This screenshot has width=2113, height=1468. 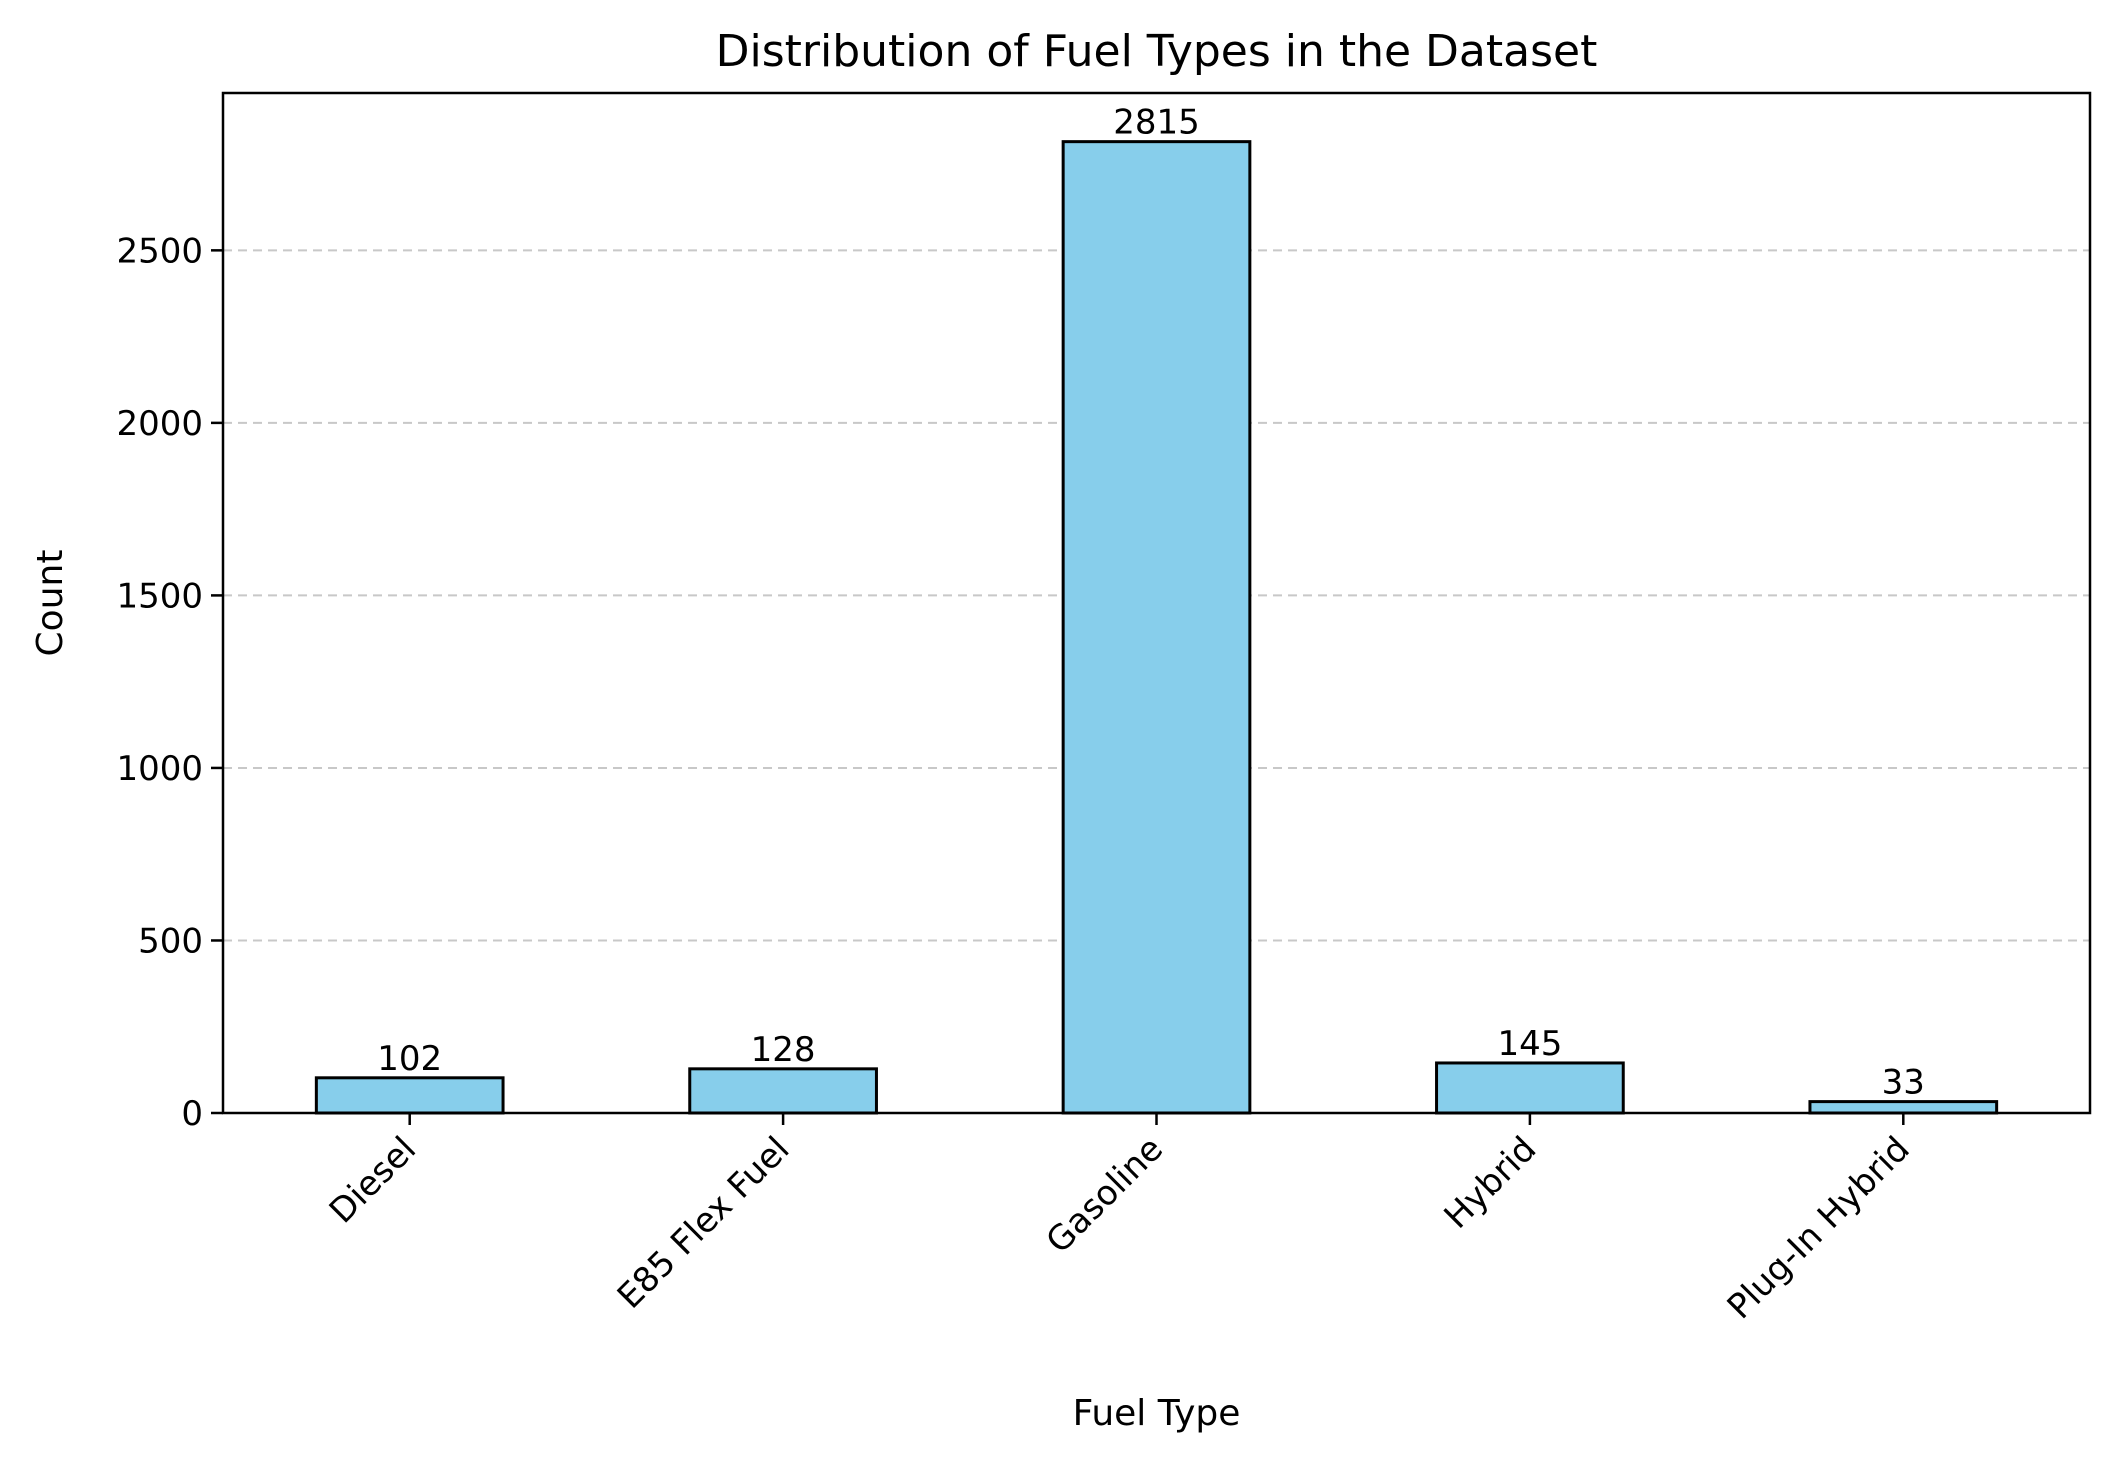 What do you see at coordinates (409, 1059) in the screenshot?
I see `data-label: 102` at bounding box center [409, 1059].